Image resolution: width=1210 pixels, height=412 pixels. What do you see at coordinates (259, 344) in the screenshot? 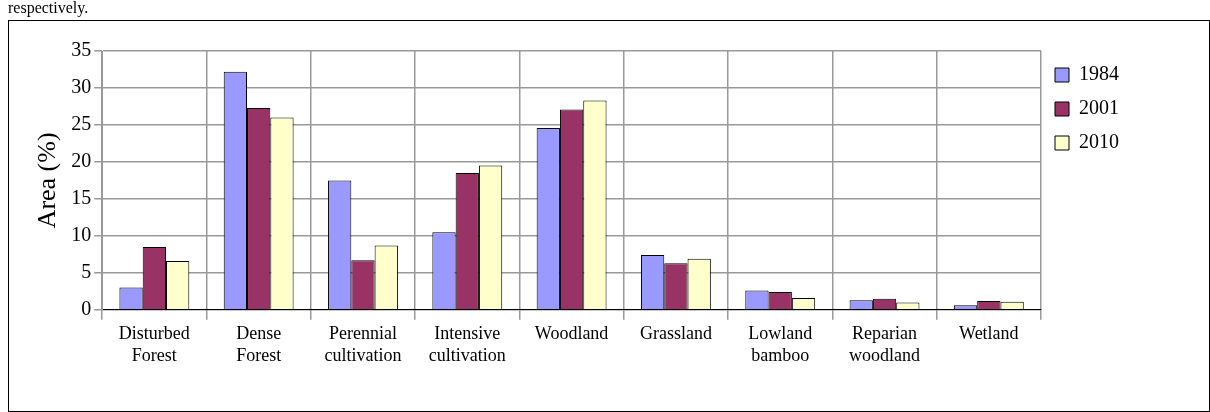
I see `x-tick-label: Dense Forest` at bounding box center [259, 344].